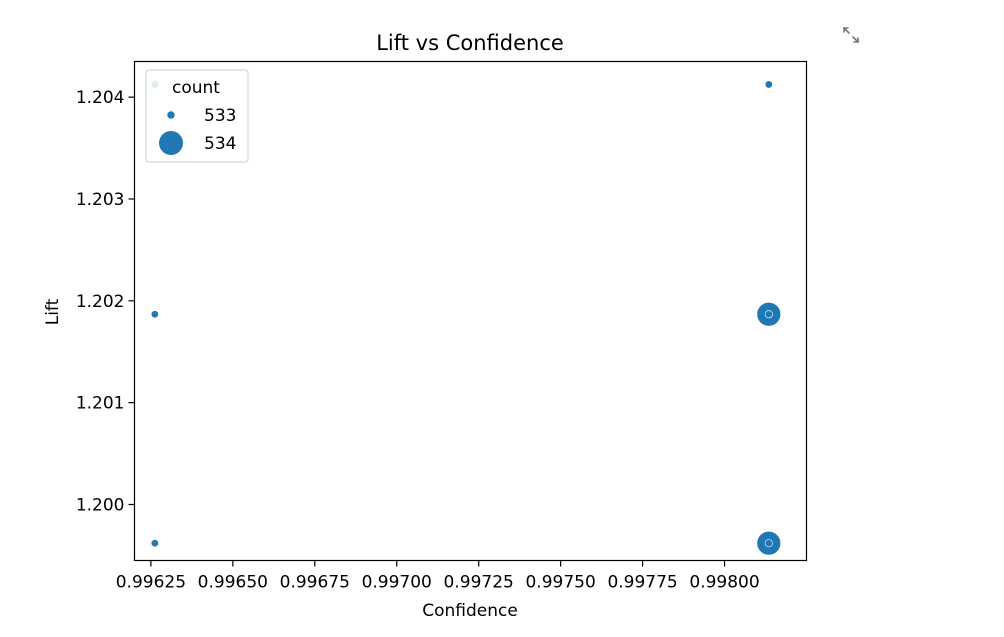  What do you see at coordinates (220, 116) in the screenshot?
I see `legend-label-533: 533` at bounding box center [220, 116].